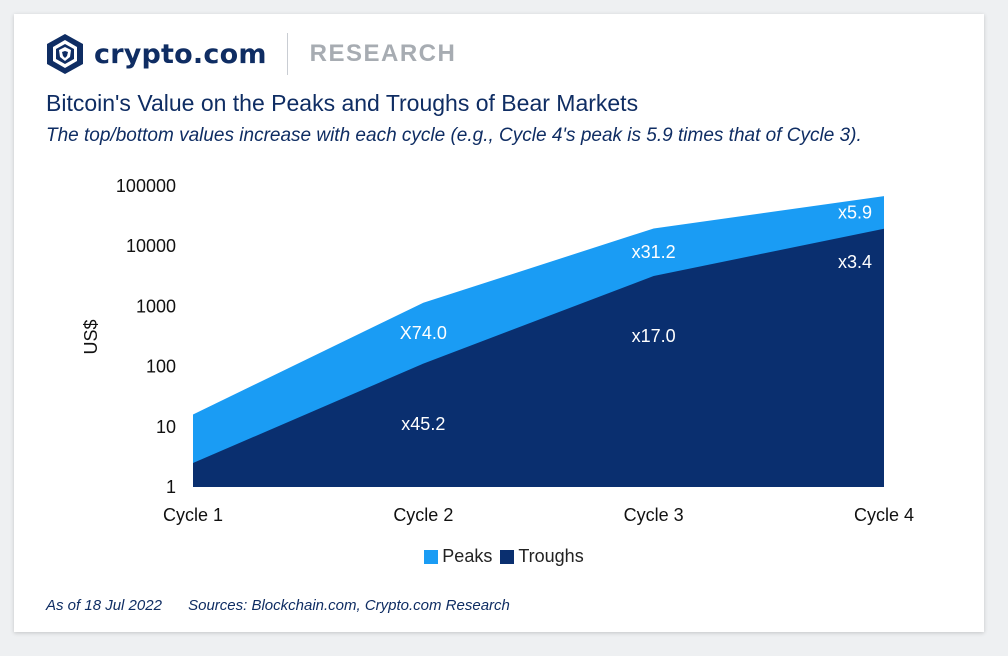 The height and width of the screenshot is (656, 1008). I want to click on legend-item-peaks: Peaks, so click(458, 556).